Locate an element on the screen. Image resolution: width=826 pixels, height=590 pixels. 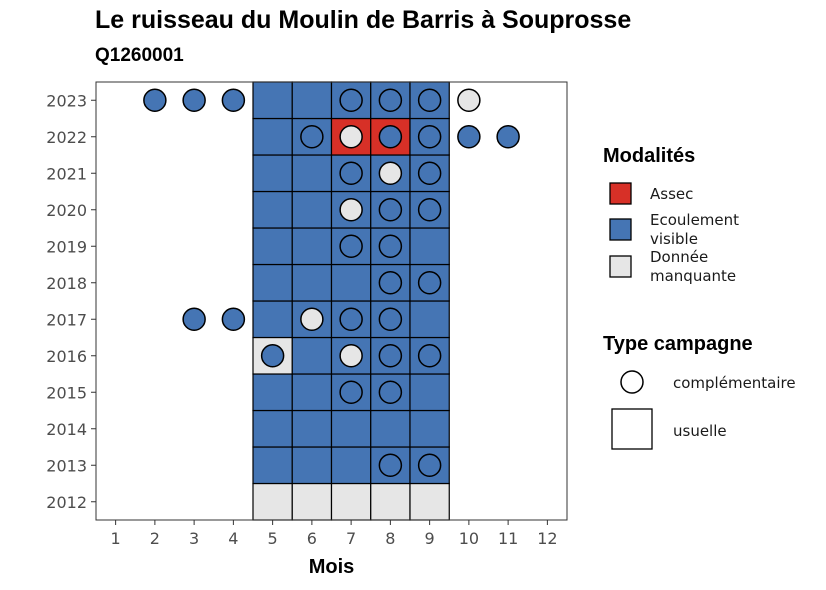
legend-label-usuelle: usuelle is located at coordinates (700, 431).